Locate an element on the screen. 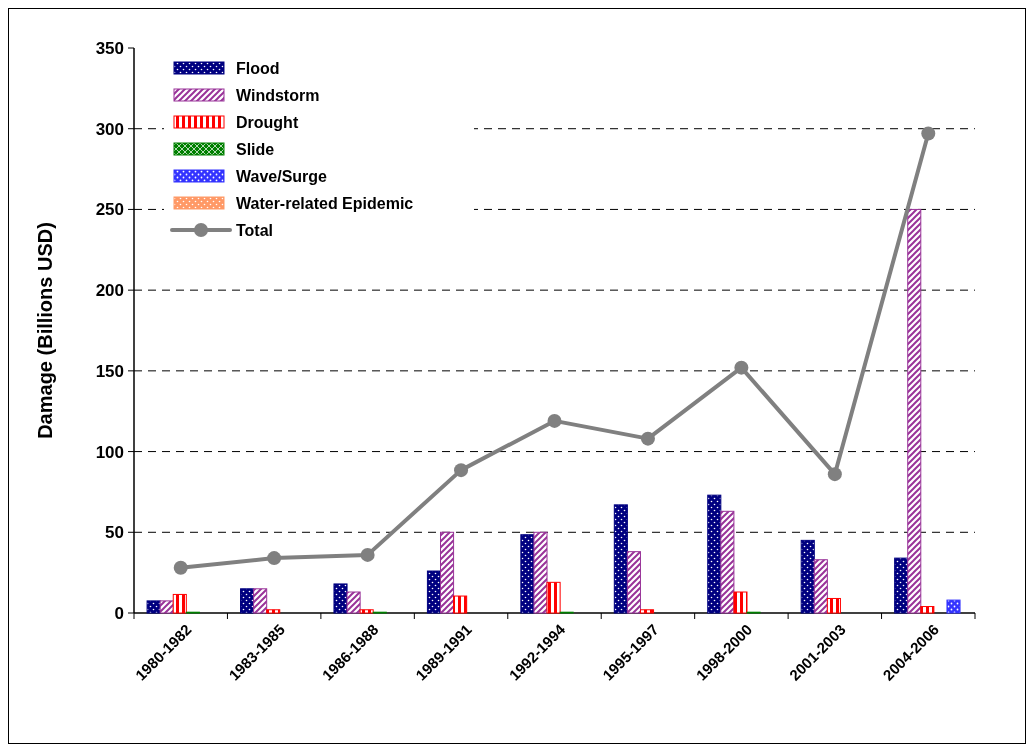  legend-label: Windstorm is located at coordinates (278, 95).